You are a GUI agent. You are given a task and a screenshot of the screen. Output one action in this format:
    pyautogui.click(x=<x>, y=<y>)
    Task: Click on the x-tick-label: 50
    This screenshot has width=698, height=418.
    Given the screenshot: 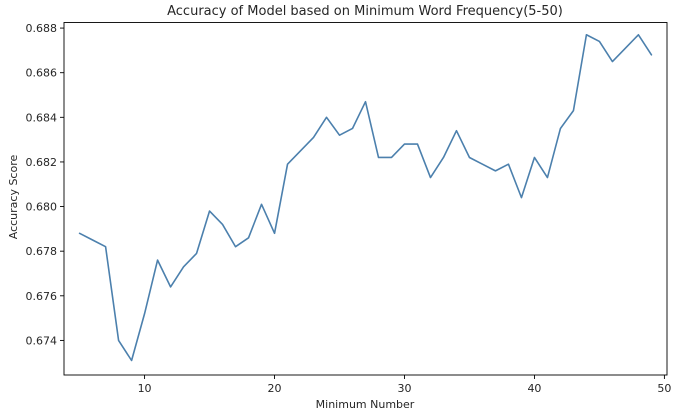 What is the action you would take?
    pyautogui.click(x=664, y=388)
    